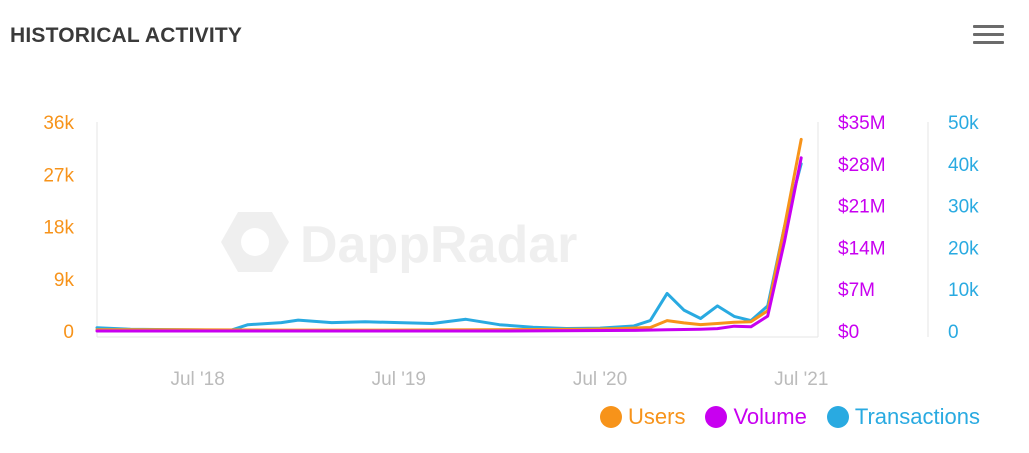 The image size is (1029, 453). Describe the element at coordinates (837, 417) in the screenshot. I see `legend-dot-transactions` at that location.